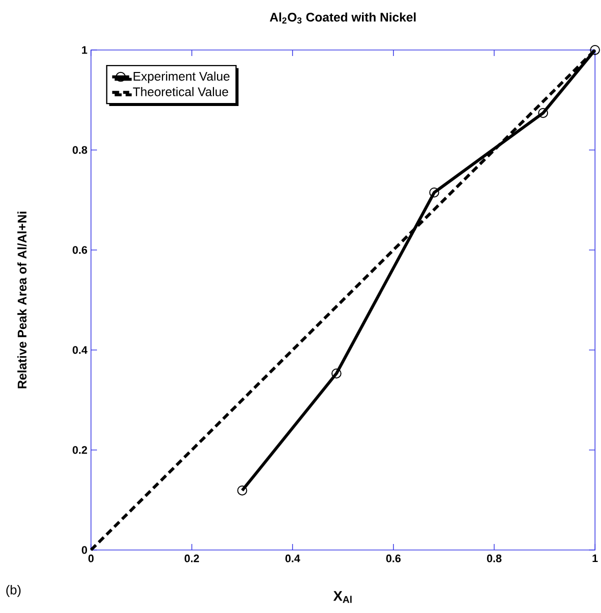 The width and height of the screenshot is (601, 613). Describe the element at coordinates (22, 300) in the screenshot. I see `y-axis-title: Relative Peak Area of Al/Al+Ni` at that location.